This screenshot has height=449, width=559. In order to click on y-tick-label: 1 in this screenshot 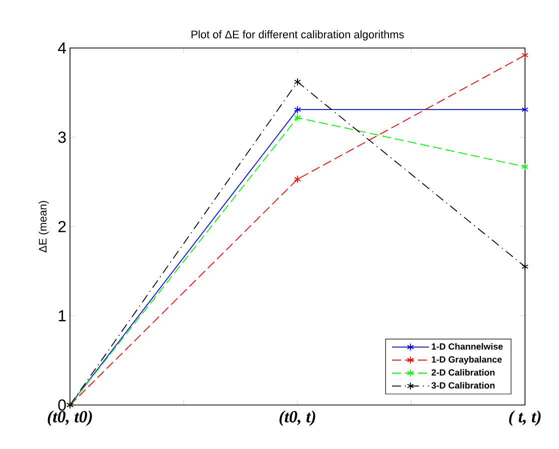, I will do `click(62, 316)`.